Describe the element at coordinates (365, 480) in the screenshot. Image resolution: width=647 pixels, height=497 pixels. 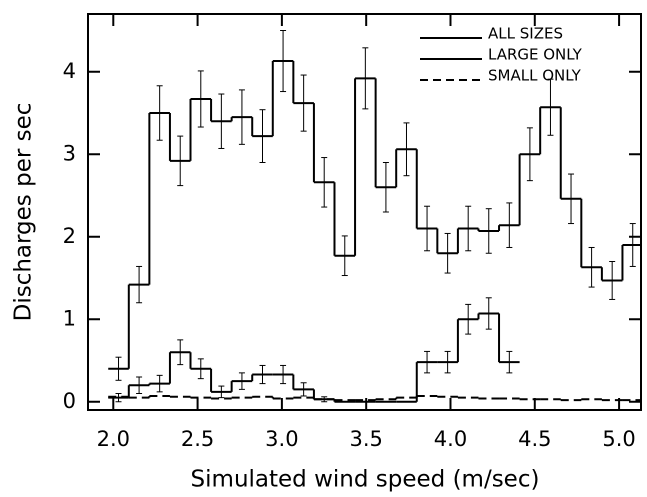
I see `x-axis-label: Simulated wind speed (m/sec)` at that location.